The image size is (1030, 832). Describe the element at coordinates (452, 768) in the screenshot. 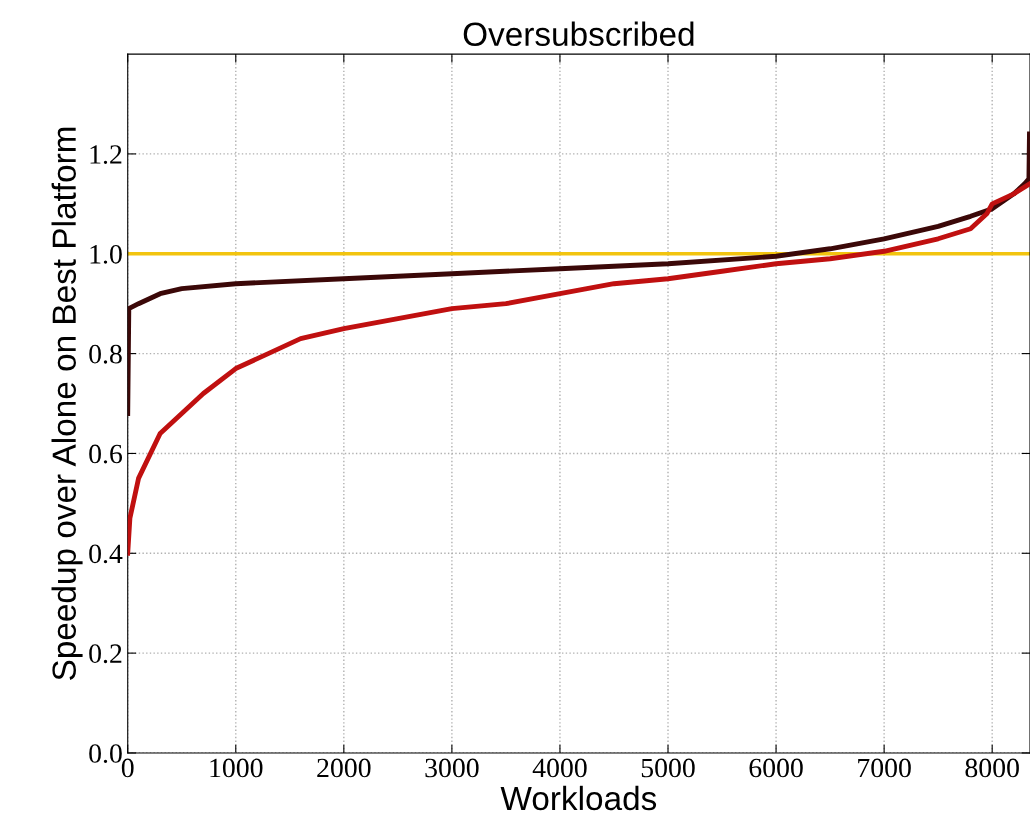

I see `x-tick-label: 3000` at that location.